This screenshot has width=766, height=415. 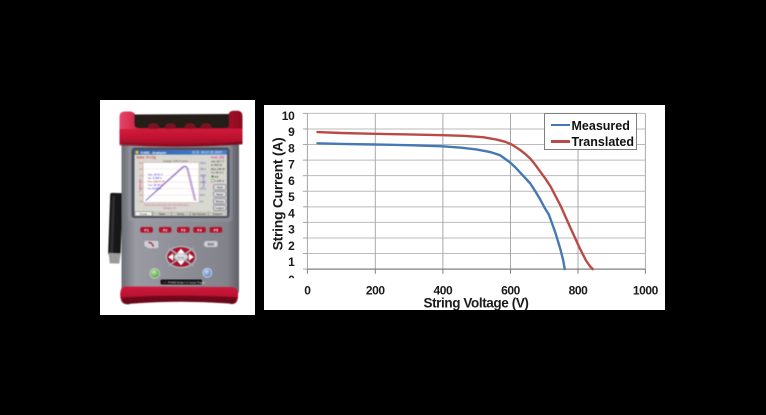 I want to click on svg-text: Pm: 238.47 W, so click(x=156, y=181).